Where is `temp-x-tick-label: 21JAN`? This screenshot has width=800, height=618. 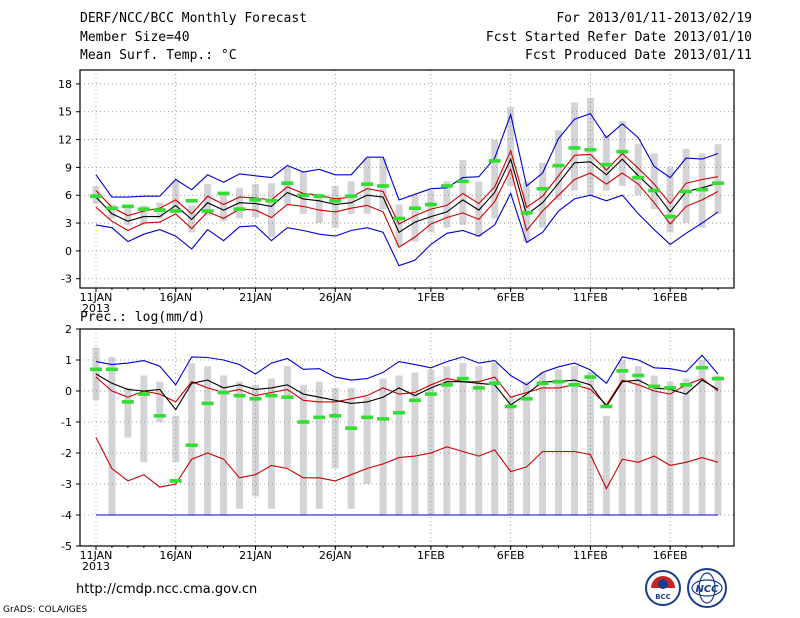
temp-x-tick-label: 21JAN is located at coordinates (255, 297).